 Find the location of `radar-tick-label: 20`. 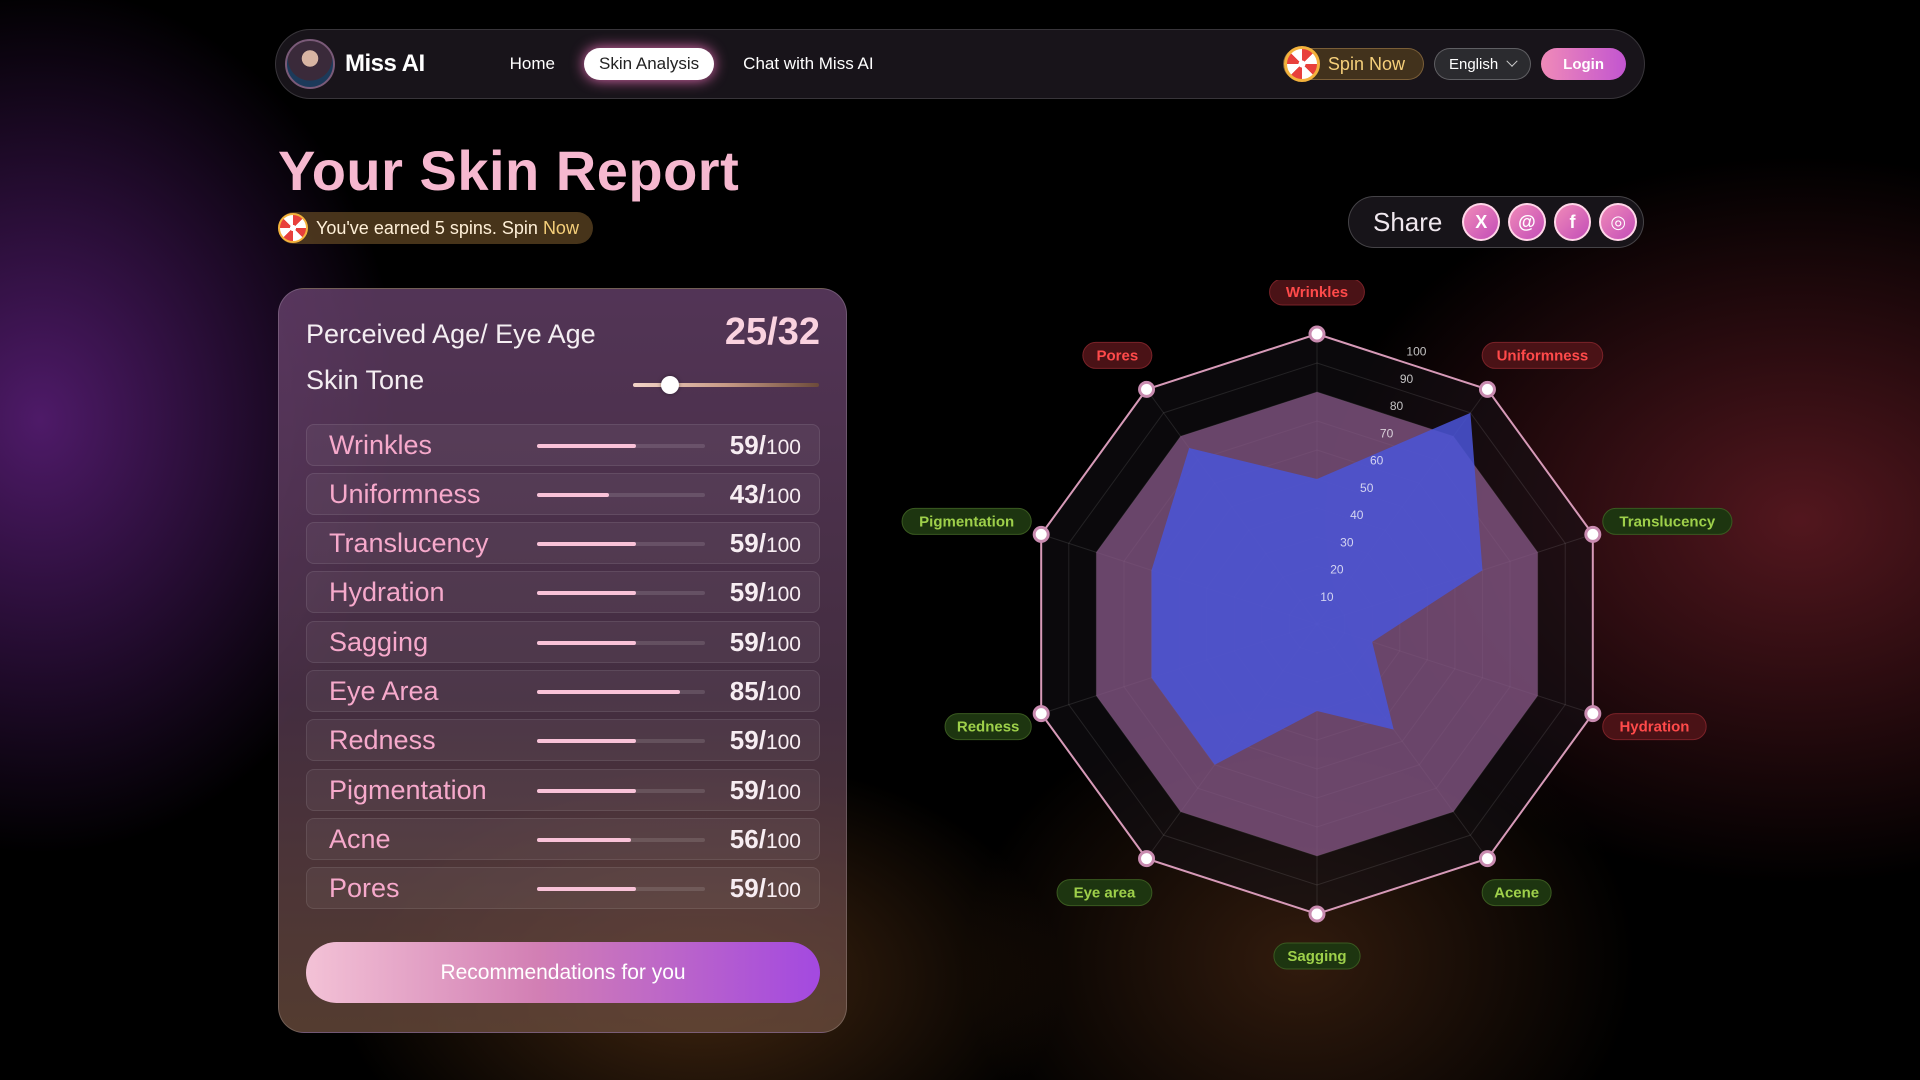

radar-tick-label: 20 is located at coordinates (1337, 570).